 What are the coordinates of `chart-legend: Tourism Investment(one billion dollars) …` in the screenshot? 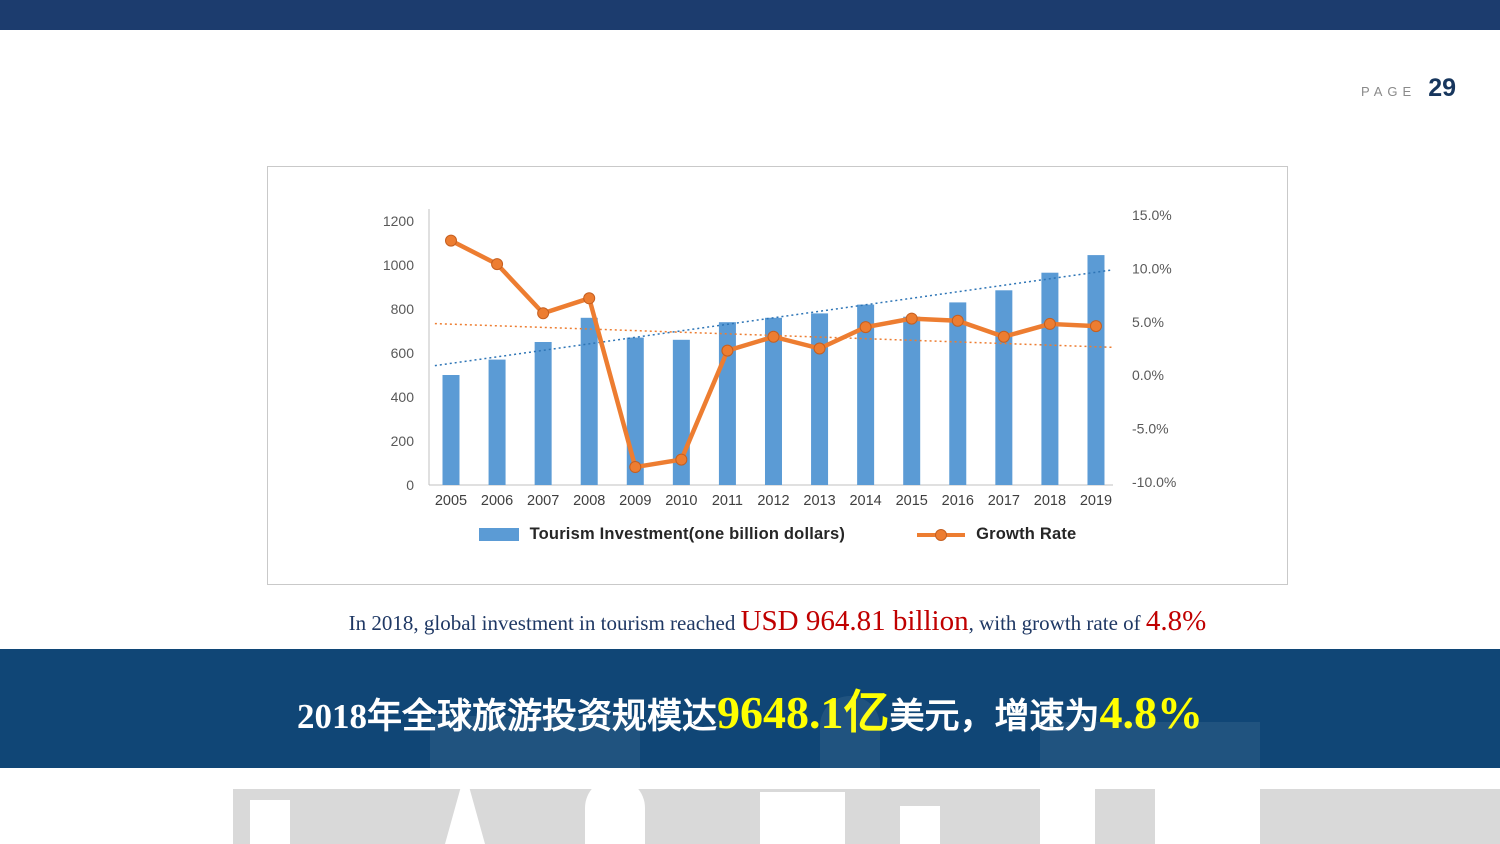 It's located at (777, 534).